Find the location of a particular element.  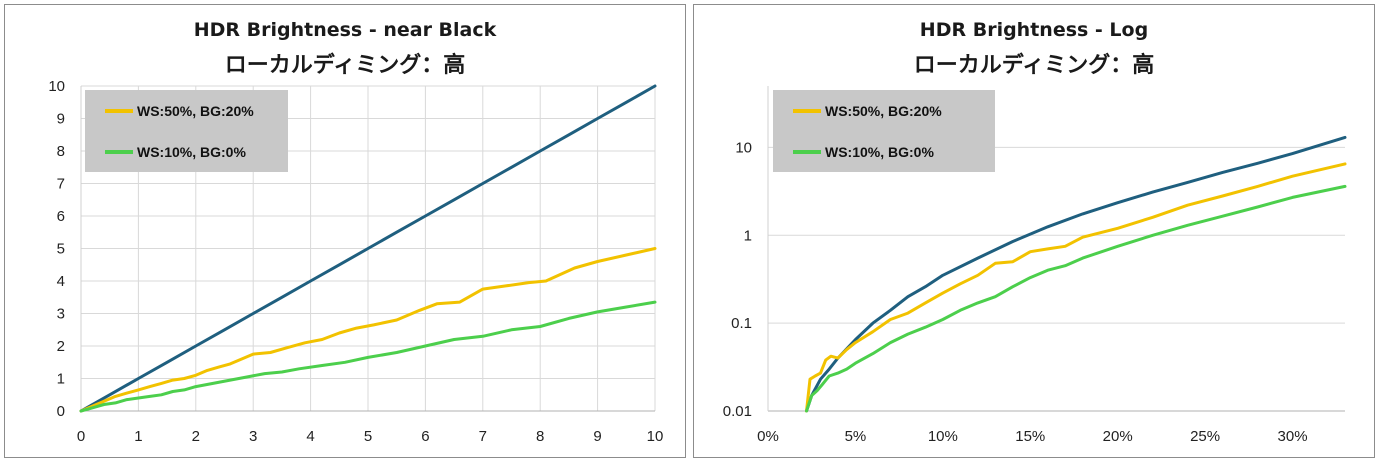

x-tick-label: 10% is located at coordinates (943, 436).